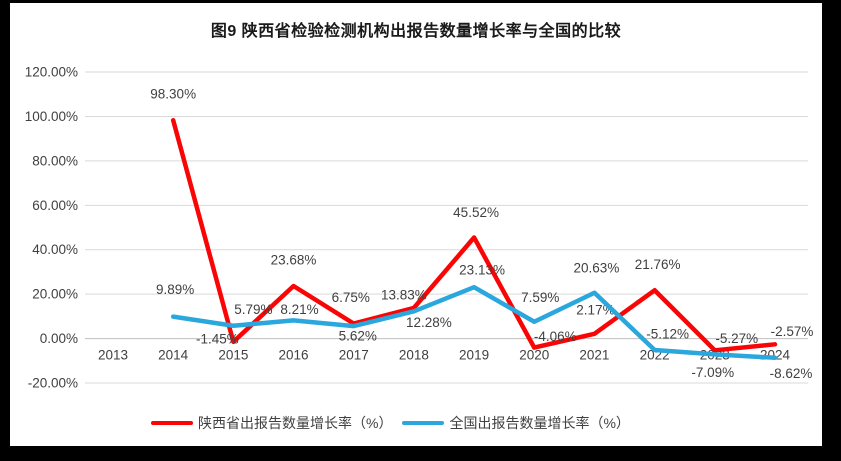  I want to click on y-axis-tick-label: 40.00%, so click(55, 249).